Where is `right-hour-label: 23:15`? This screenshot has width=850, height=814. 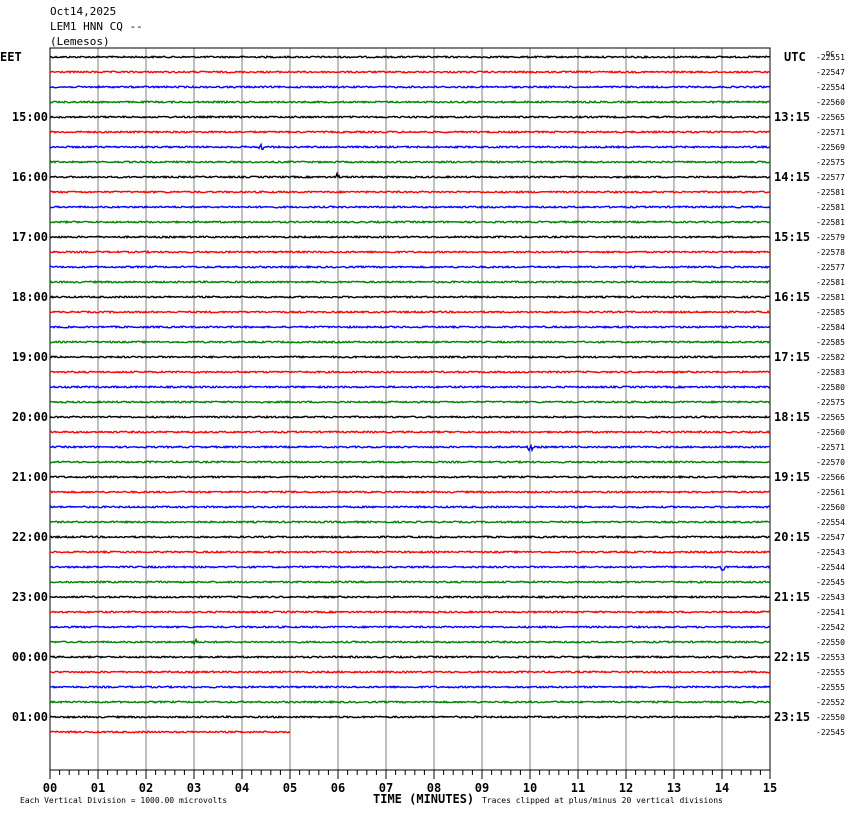 right-hour-label: 23:15 is located at coordinates (792, 717).